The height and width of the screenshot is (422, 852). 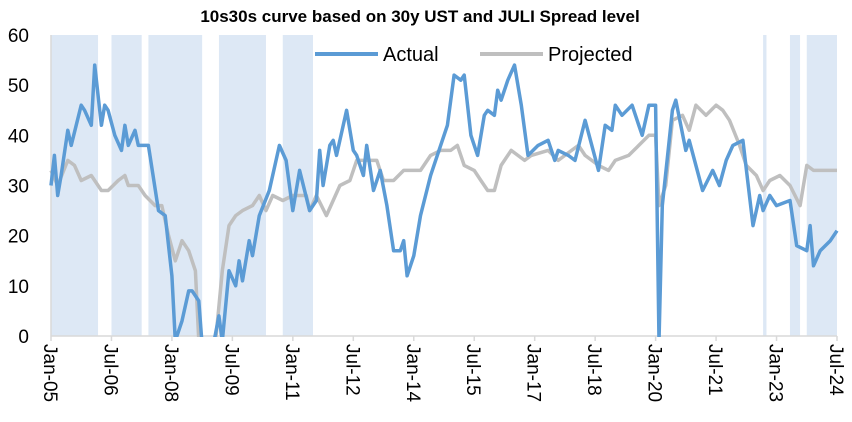 I want to click on y-tick-label: 10, so click(x=18, y=287).